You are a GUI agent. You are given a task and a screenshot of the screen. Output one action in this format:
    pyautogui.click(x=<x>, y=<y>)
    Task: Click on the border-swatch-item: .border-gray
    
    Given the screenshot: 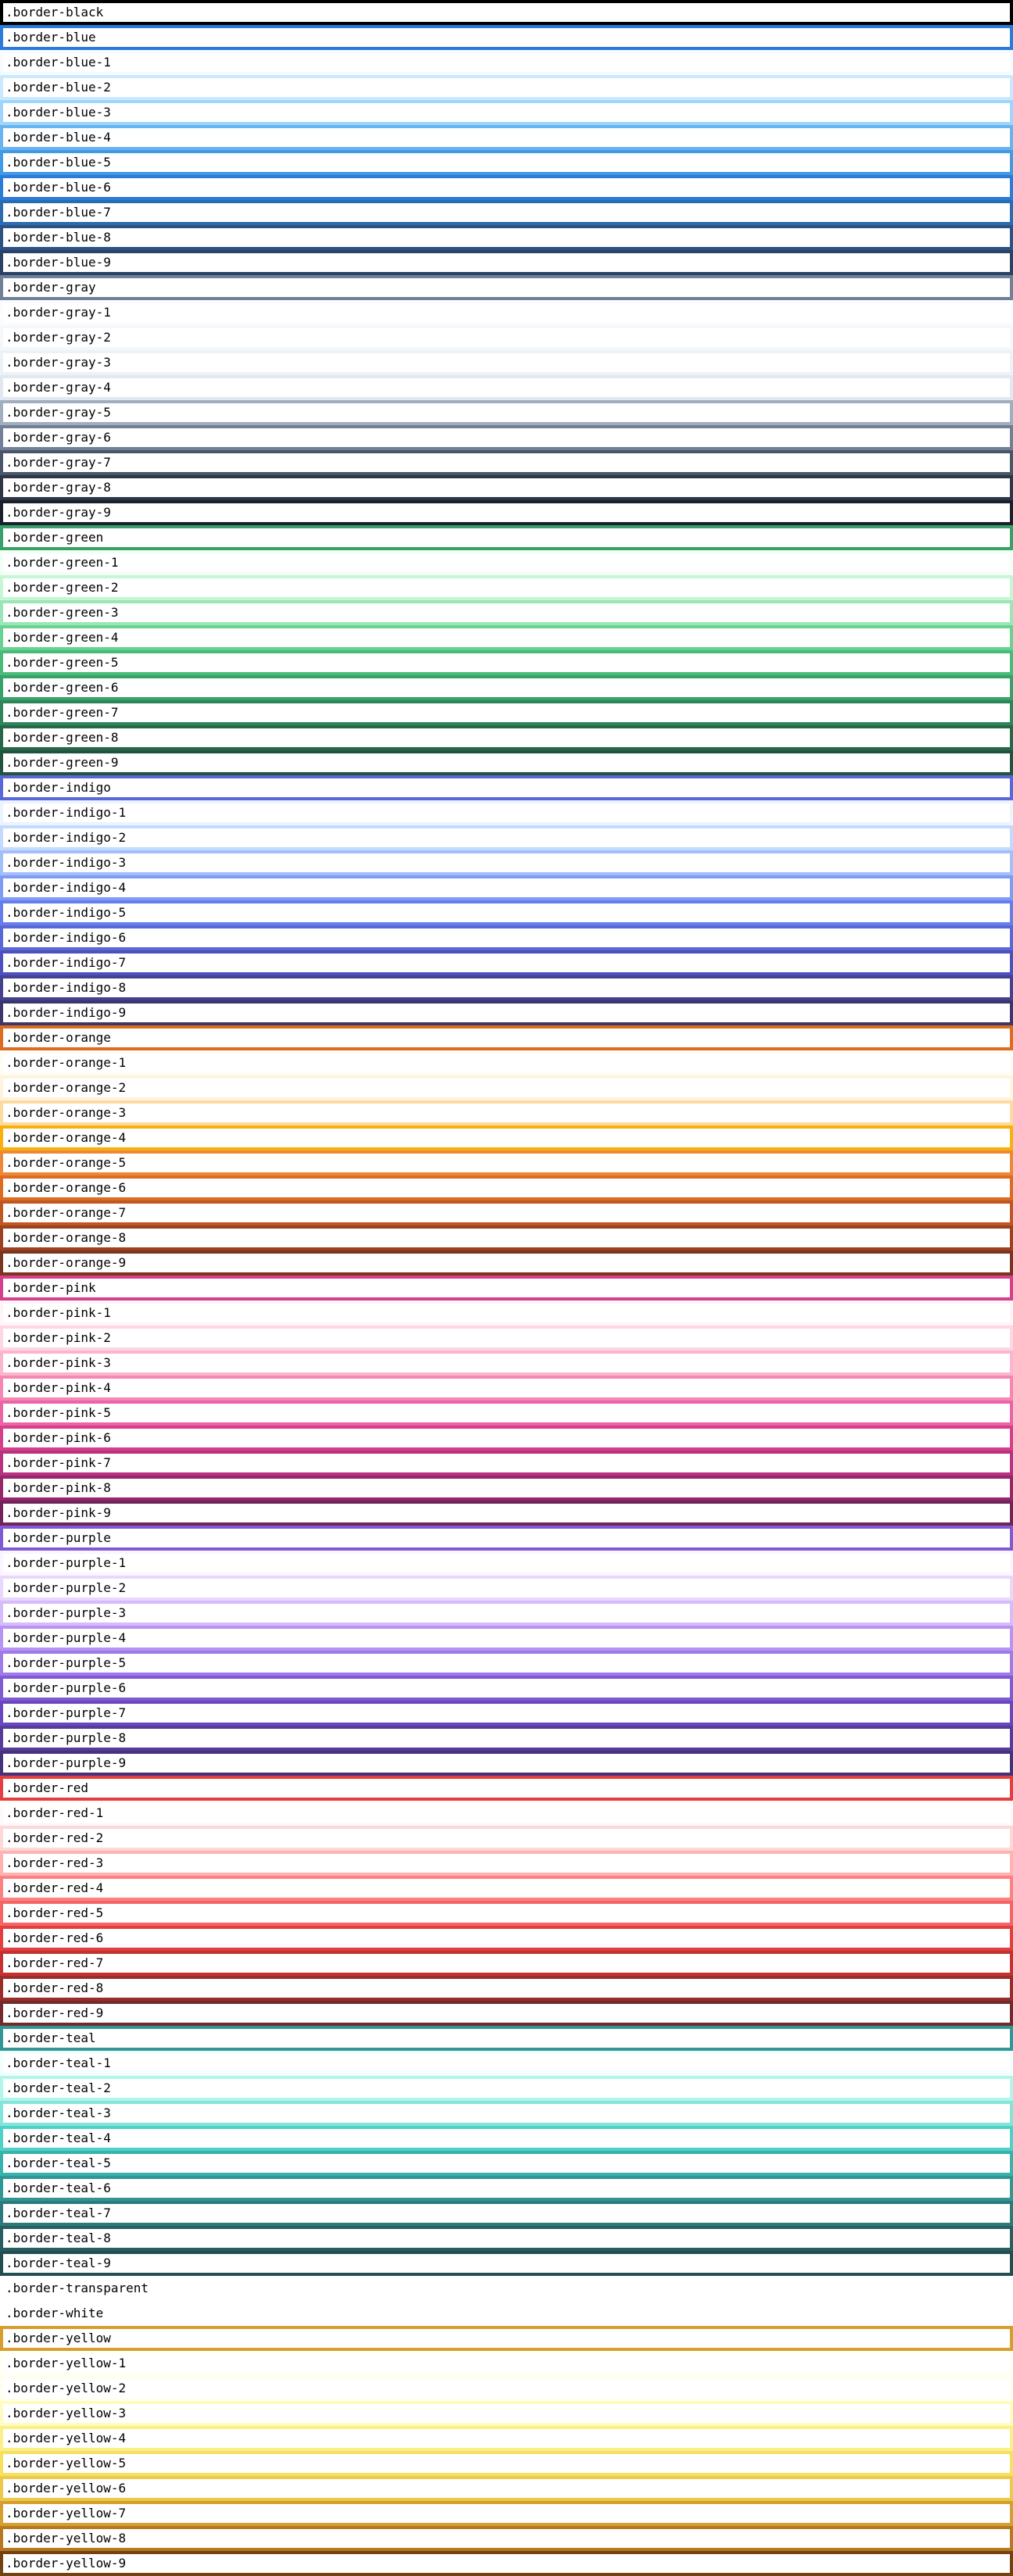 What is the action you would take?
    pyautogui.click(x=506, y=287)
    